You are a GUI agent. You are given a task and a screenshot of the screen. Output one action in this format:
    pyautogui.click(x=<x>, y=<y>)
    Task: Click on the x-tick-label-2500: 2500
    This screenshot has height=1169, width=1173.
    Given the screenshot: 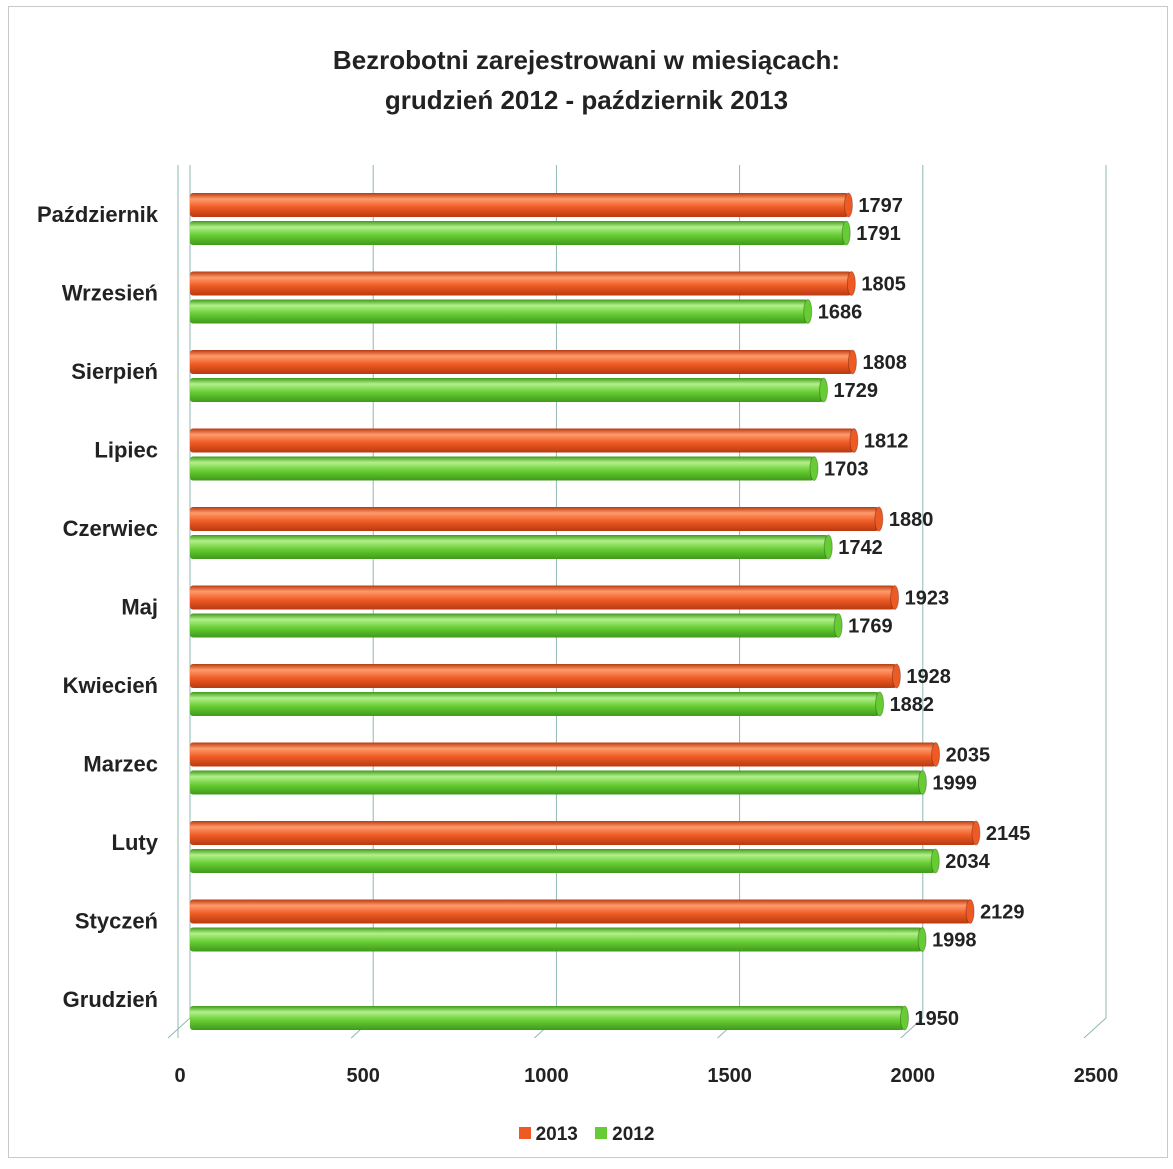 What is the action you would take?
    pyautogui.click(x=1096, y=1076)
    